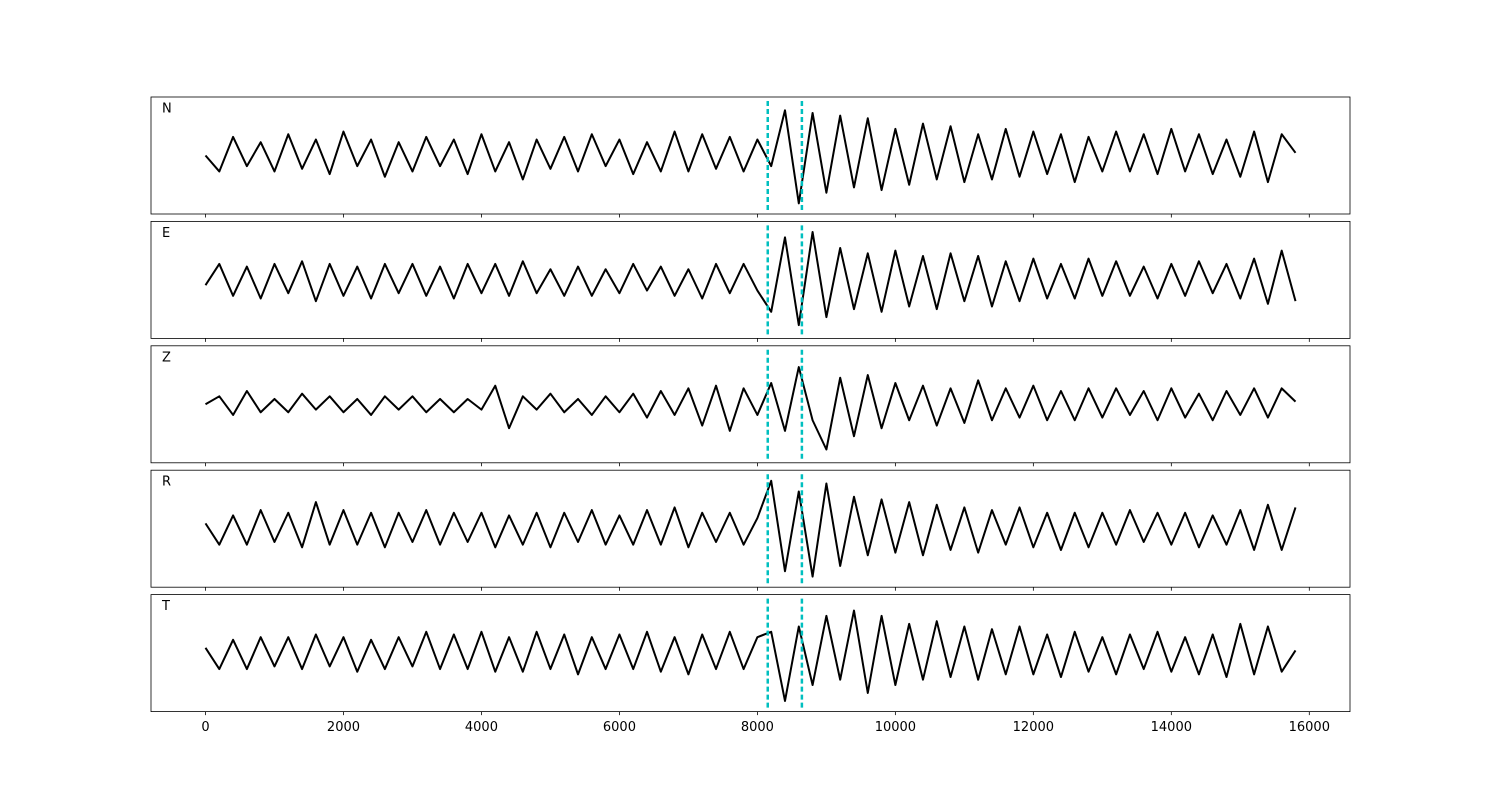 The image size is (1500, 800). I want to click on x-tick-label: 16000, so click(1309, 727).